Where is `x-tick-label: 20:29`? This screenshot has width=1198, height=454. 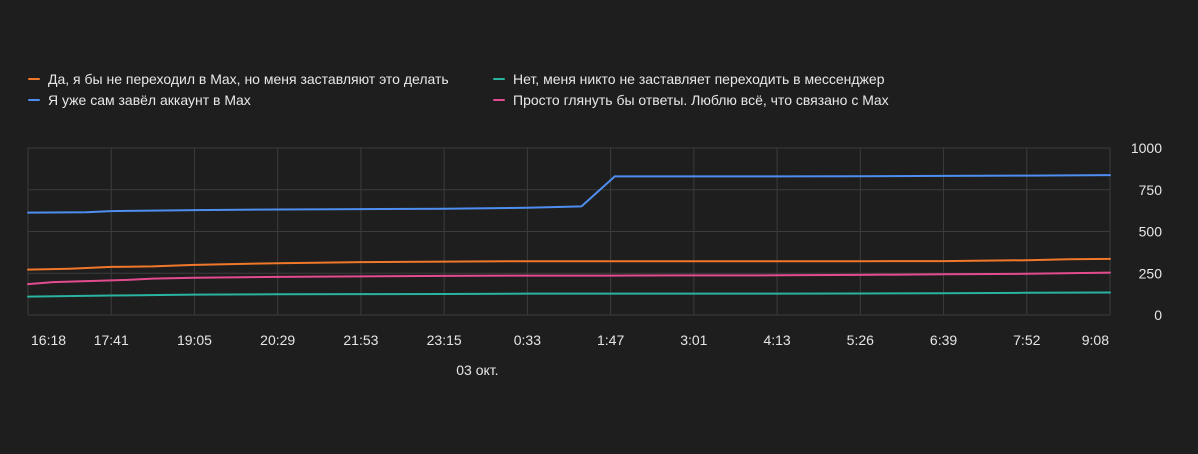 x-tick-label: 20:29 is located at coordinates (277, 340).